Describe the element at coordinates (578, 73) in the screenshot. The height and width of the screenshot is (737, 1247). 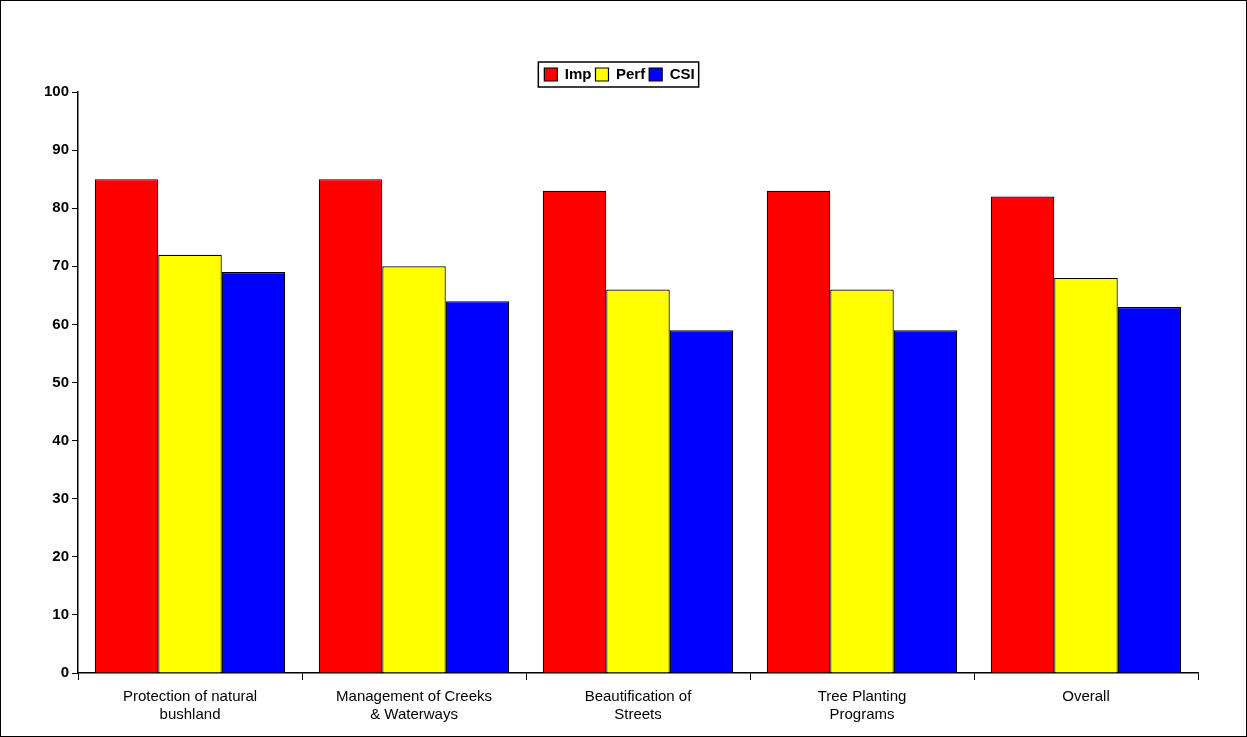
I see `legend-label: Imp` at that location.